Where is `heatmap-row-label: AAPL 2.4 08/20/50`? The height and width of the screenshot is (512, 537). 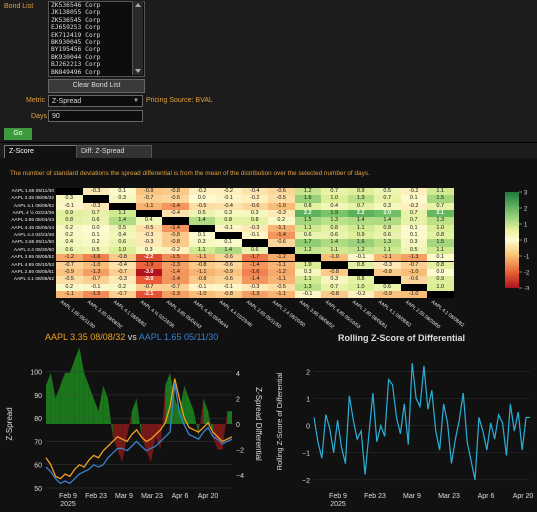 heatmap-row-label: AAPL 2.4 08/20/50 is located at coordinates (33, 250).